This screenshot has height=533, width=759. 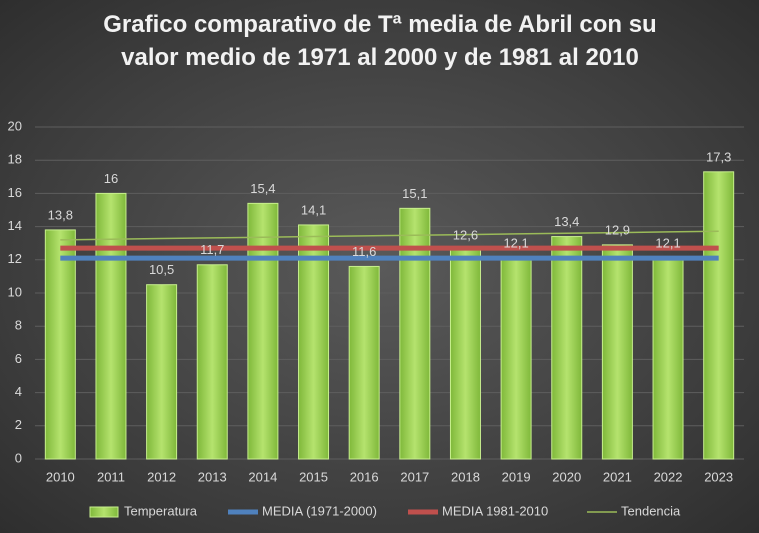 What do you see at coordinates (668, 476) in the screenshot?
I see `x-tick-label: 2022` at bounding box center [668, 476].